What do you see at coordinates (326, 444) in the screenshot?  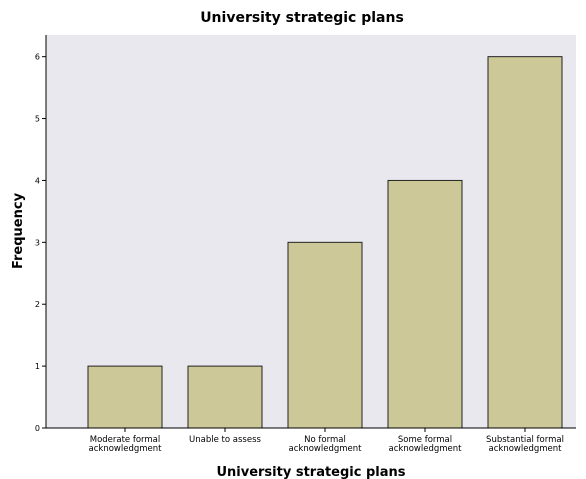 I see `x-tick-label: No formal acknowledgment` at bounding box center [326, 444].